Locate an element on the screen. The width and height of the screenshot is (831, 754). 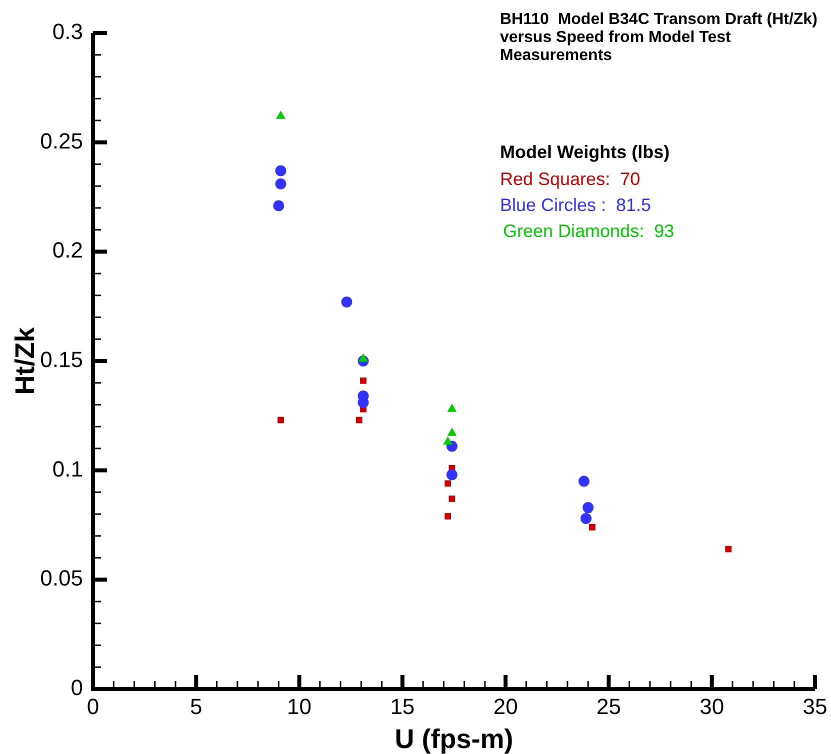
text: Green Diamonds: 93 is located at coordinates (588, 231).